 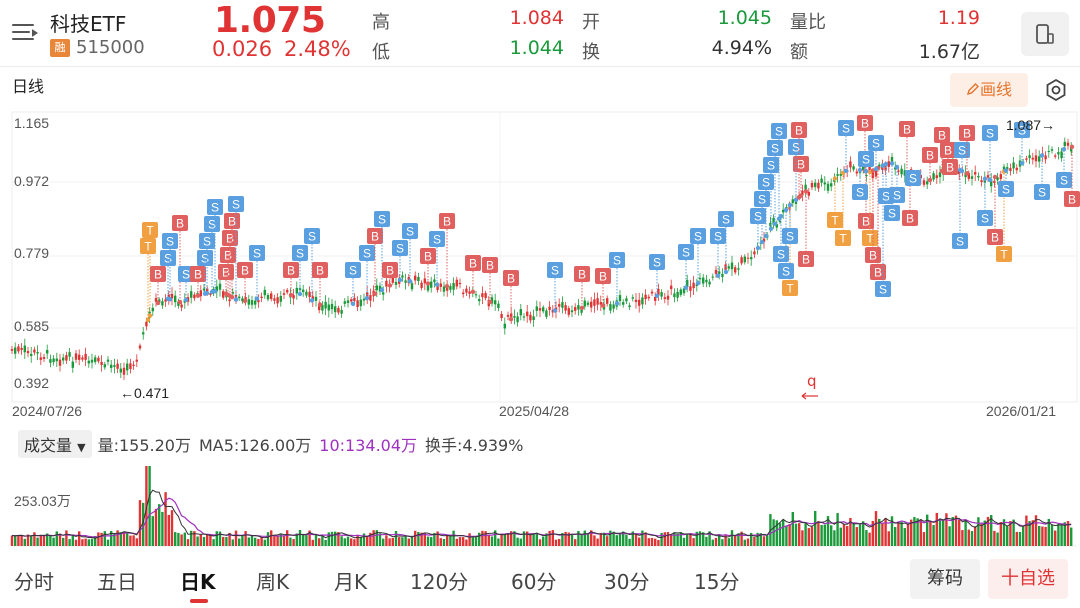 I want to click on tab-weekly-k: 周K, so click(x=273, y=582).